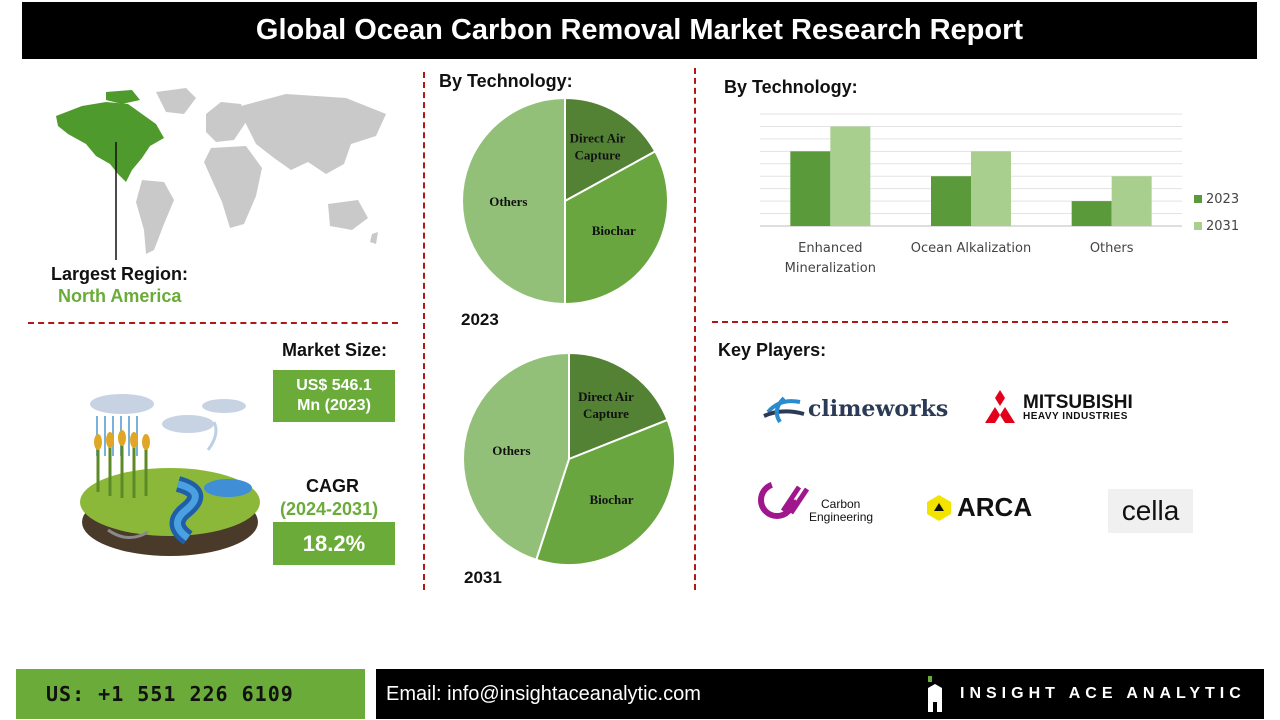 Image resolution: width=1280 pixels, height=720 pixels. Describe the element at coordinates (1091, 213) in the screenshot. I see `bar-2023-others` at that location.